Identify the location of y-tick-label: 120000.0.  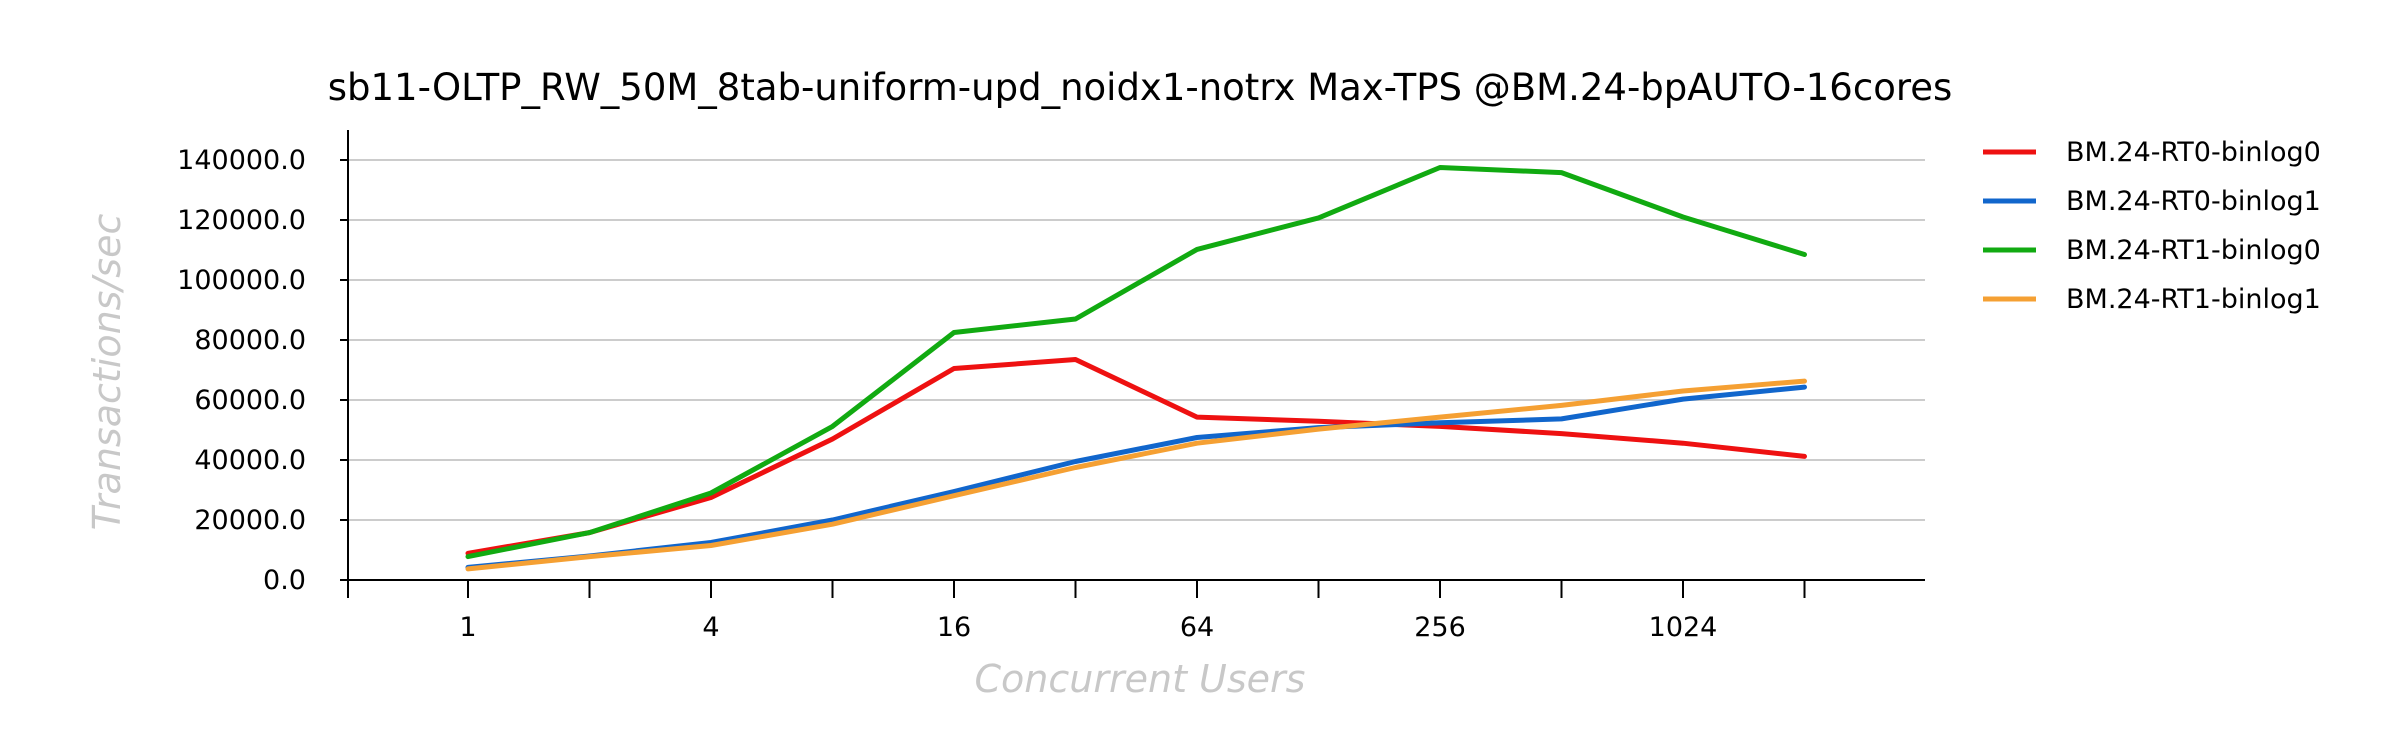
(241, 220).